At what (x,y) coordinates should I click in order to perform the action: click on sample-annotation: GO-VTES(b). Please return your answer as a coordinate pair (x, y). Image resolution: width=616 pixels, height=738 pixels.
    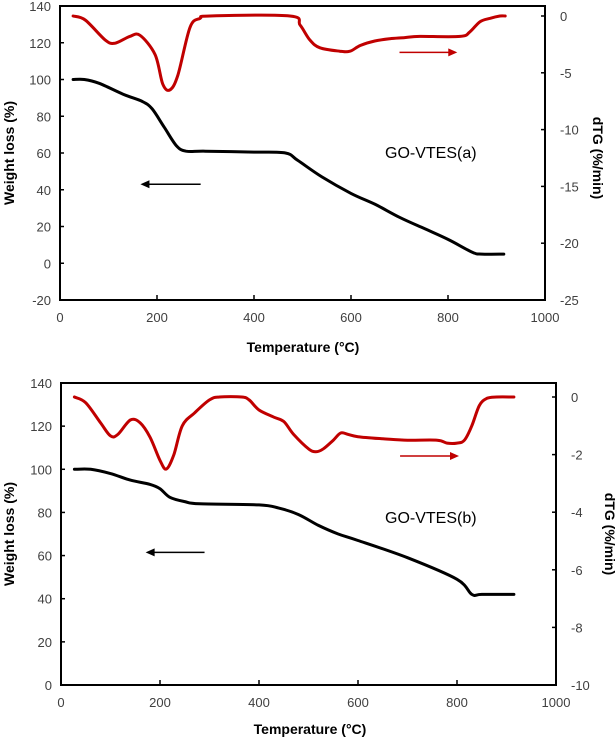
    Looking at the image, I should click on (431, 518).